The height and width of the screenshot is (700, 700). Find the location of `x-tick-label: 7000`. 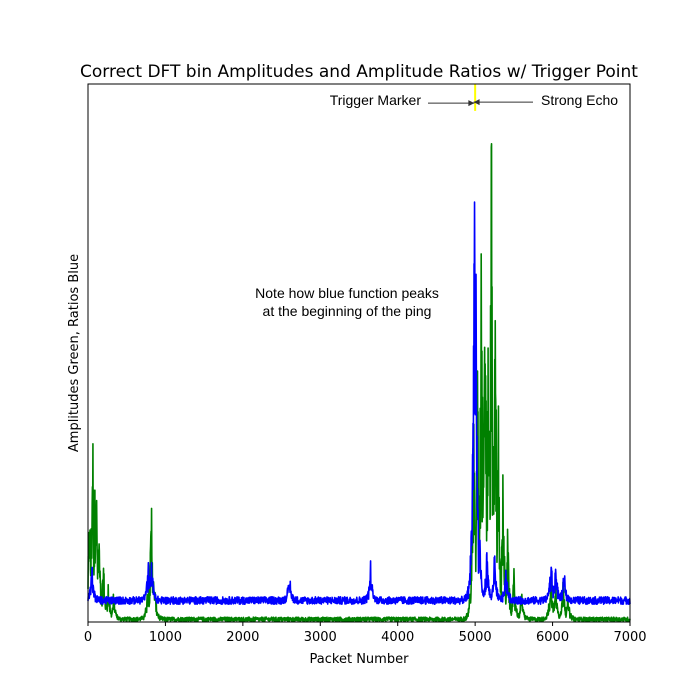

x-tick-label: 7000 is located at coordinates (629, 637).